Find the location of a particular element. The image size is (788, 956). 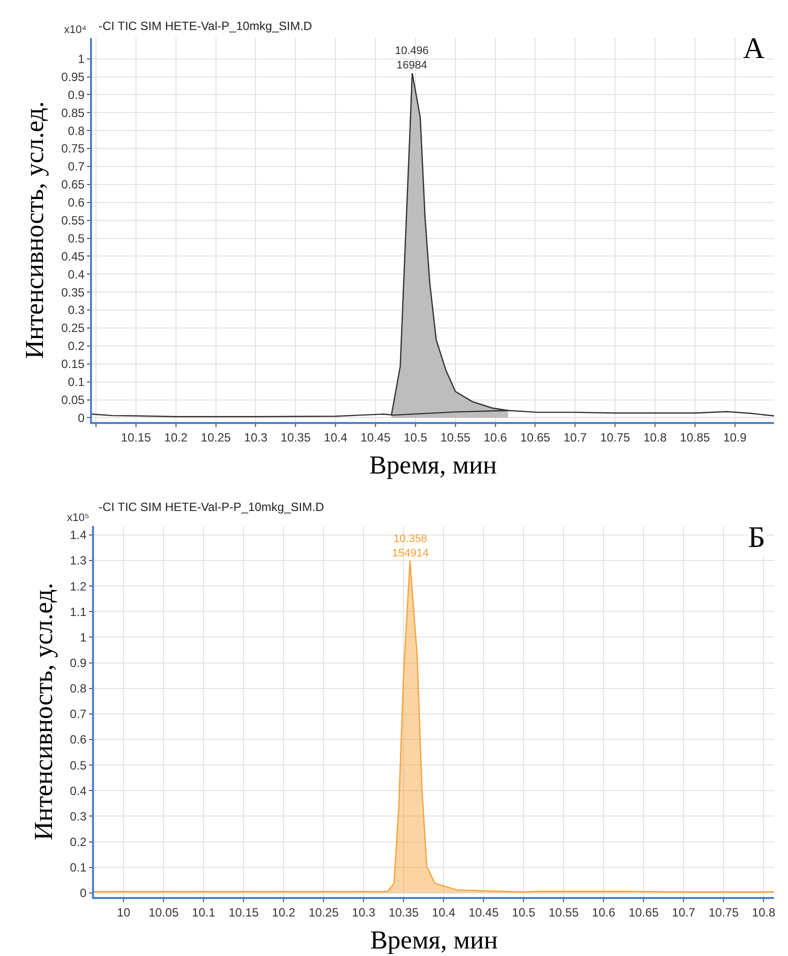

y-tick-label: 0.15 is located at coordinates (73, 364).